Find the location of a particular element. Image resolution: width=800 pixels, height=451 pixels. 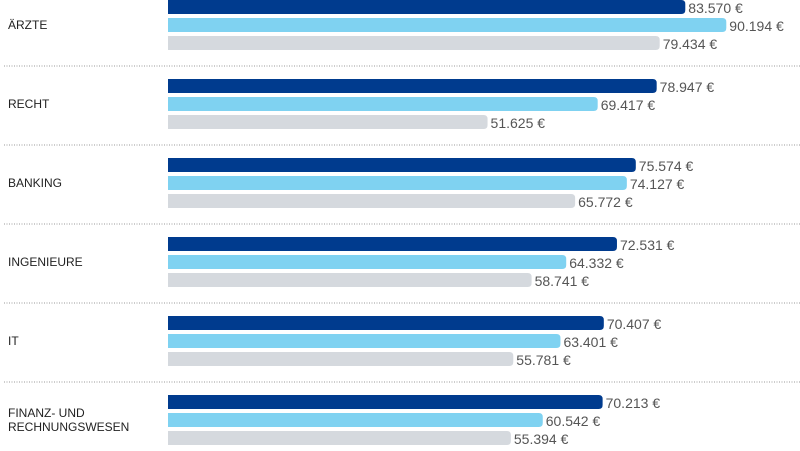

value-label: 74.127 € is located at coordinates (657, 184).